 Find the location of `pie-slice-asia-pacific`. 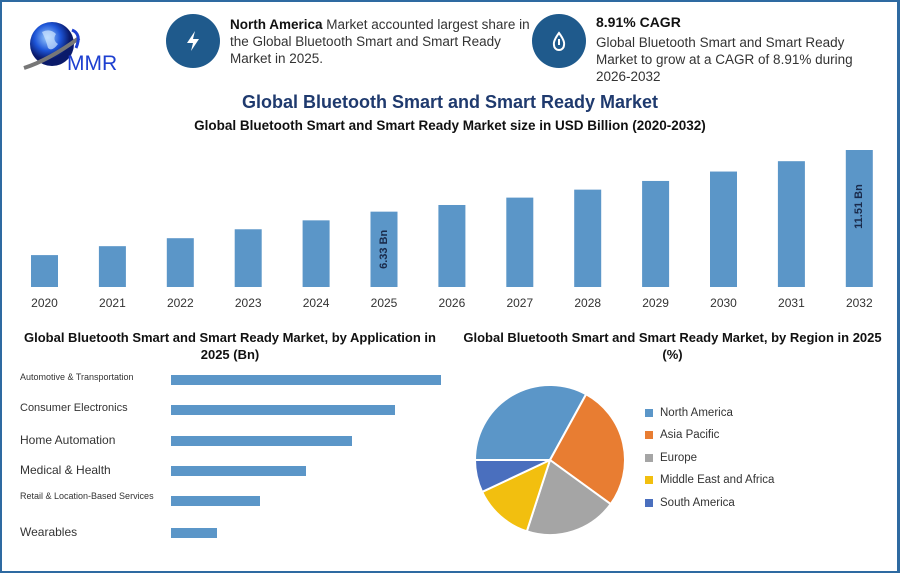

pie-slice-asia-pacific is located at coordinates (587, 449).